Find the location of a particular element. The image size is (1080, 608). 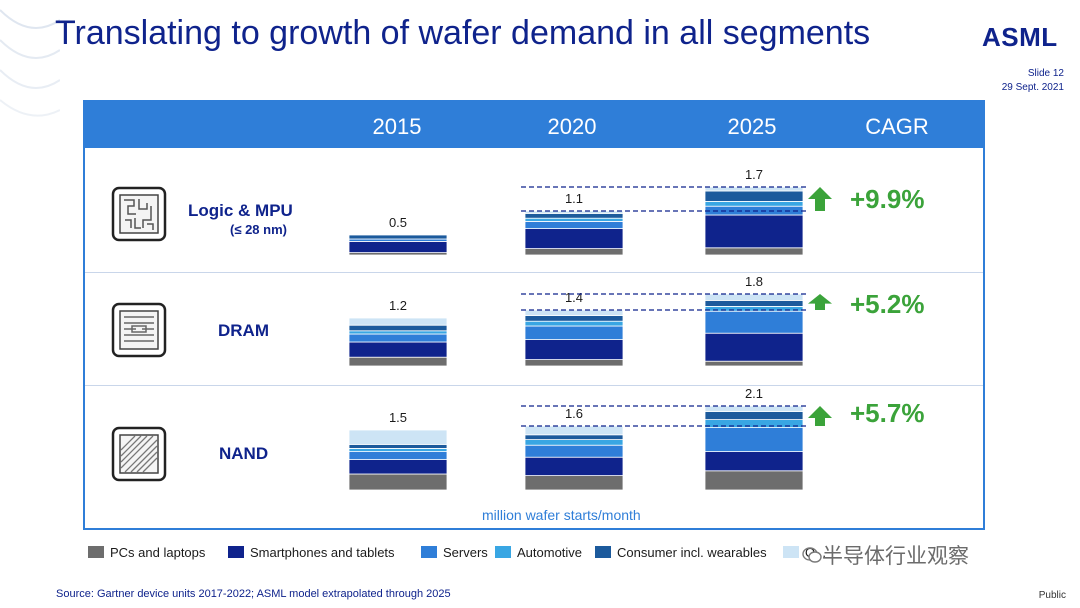

legend-label: Consumer incl. wearables is located at coordinates (692, 552).